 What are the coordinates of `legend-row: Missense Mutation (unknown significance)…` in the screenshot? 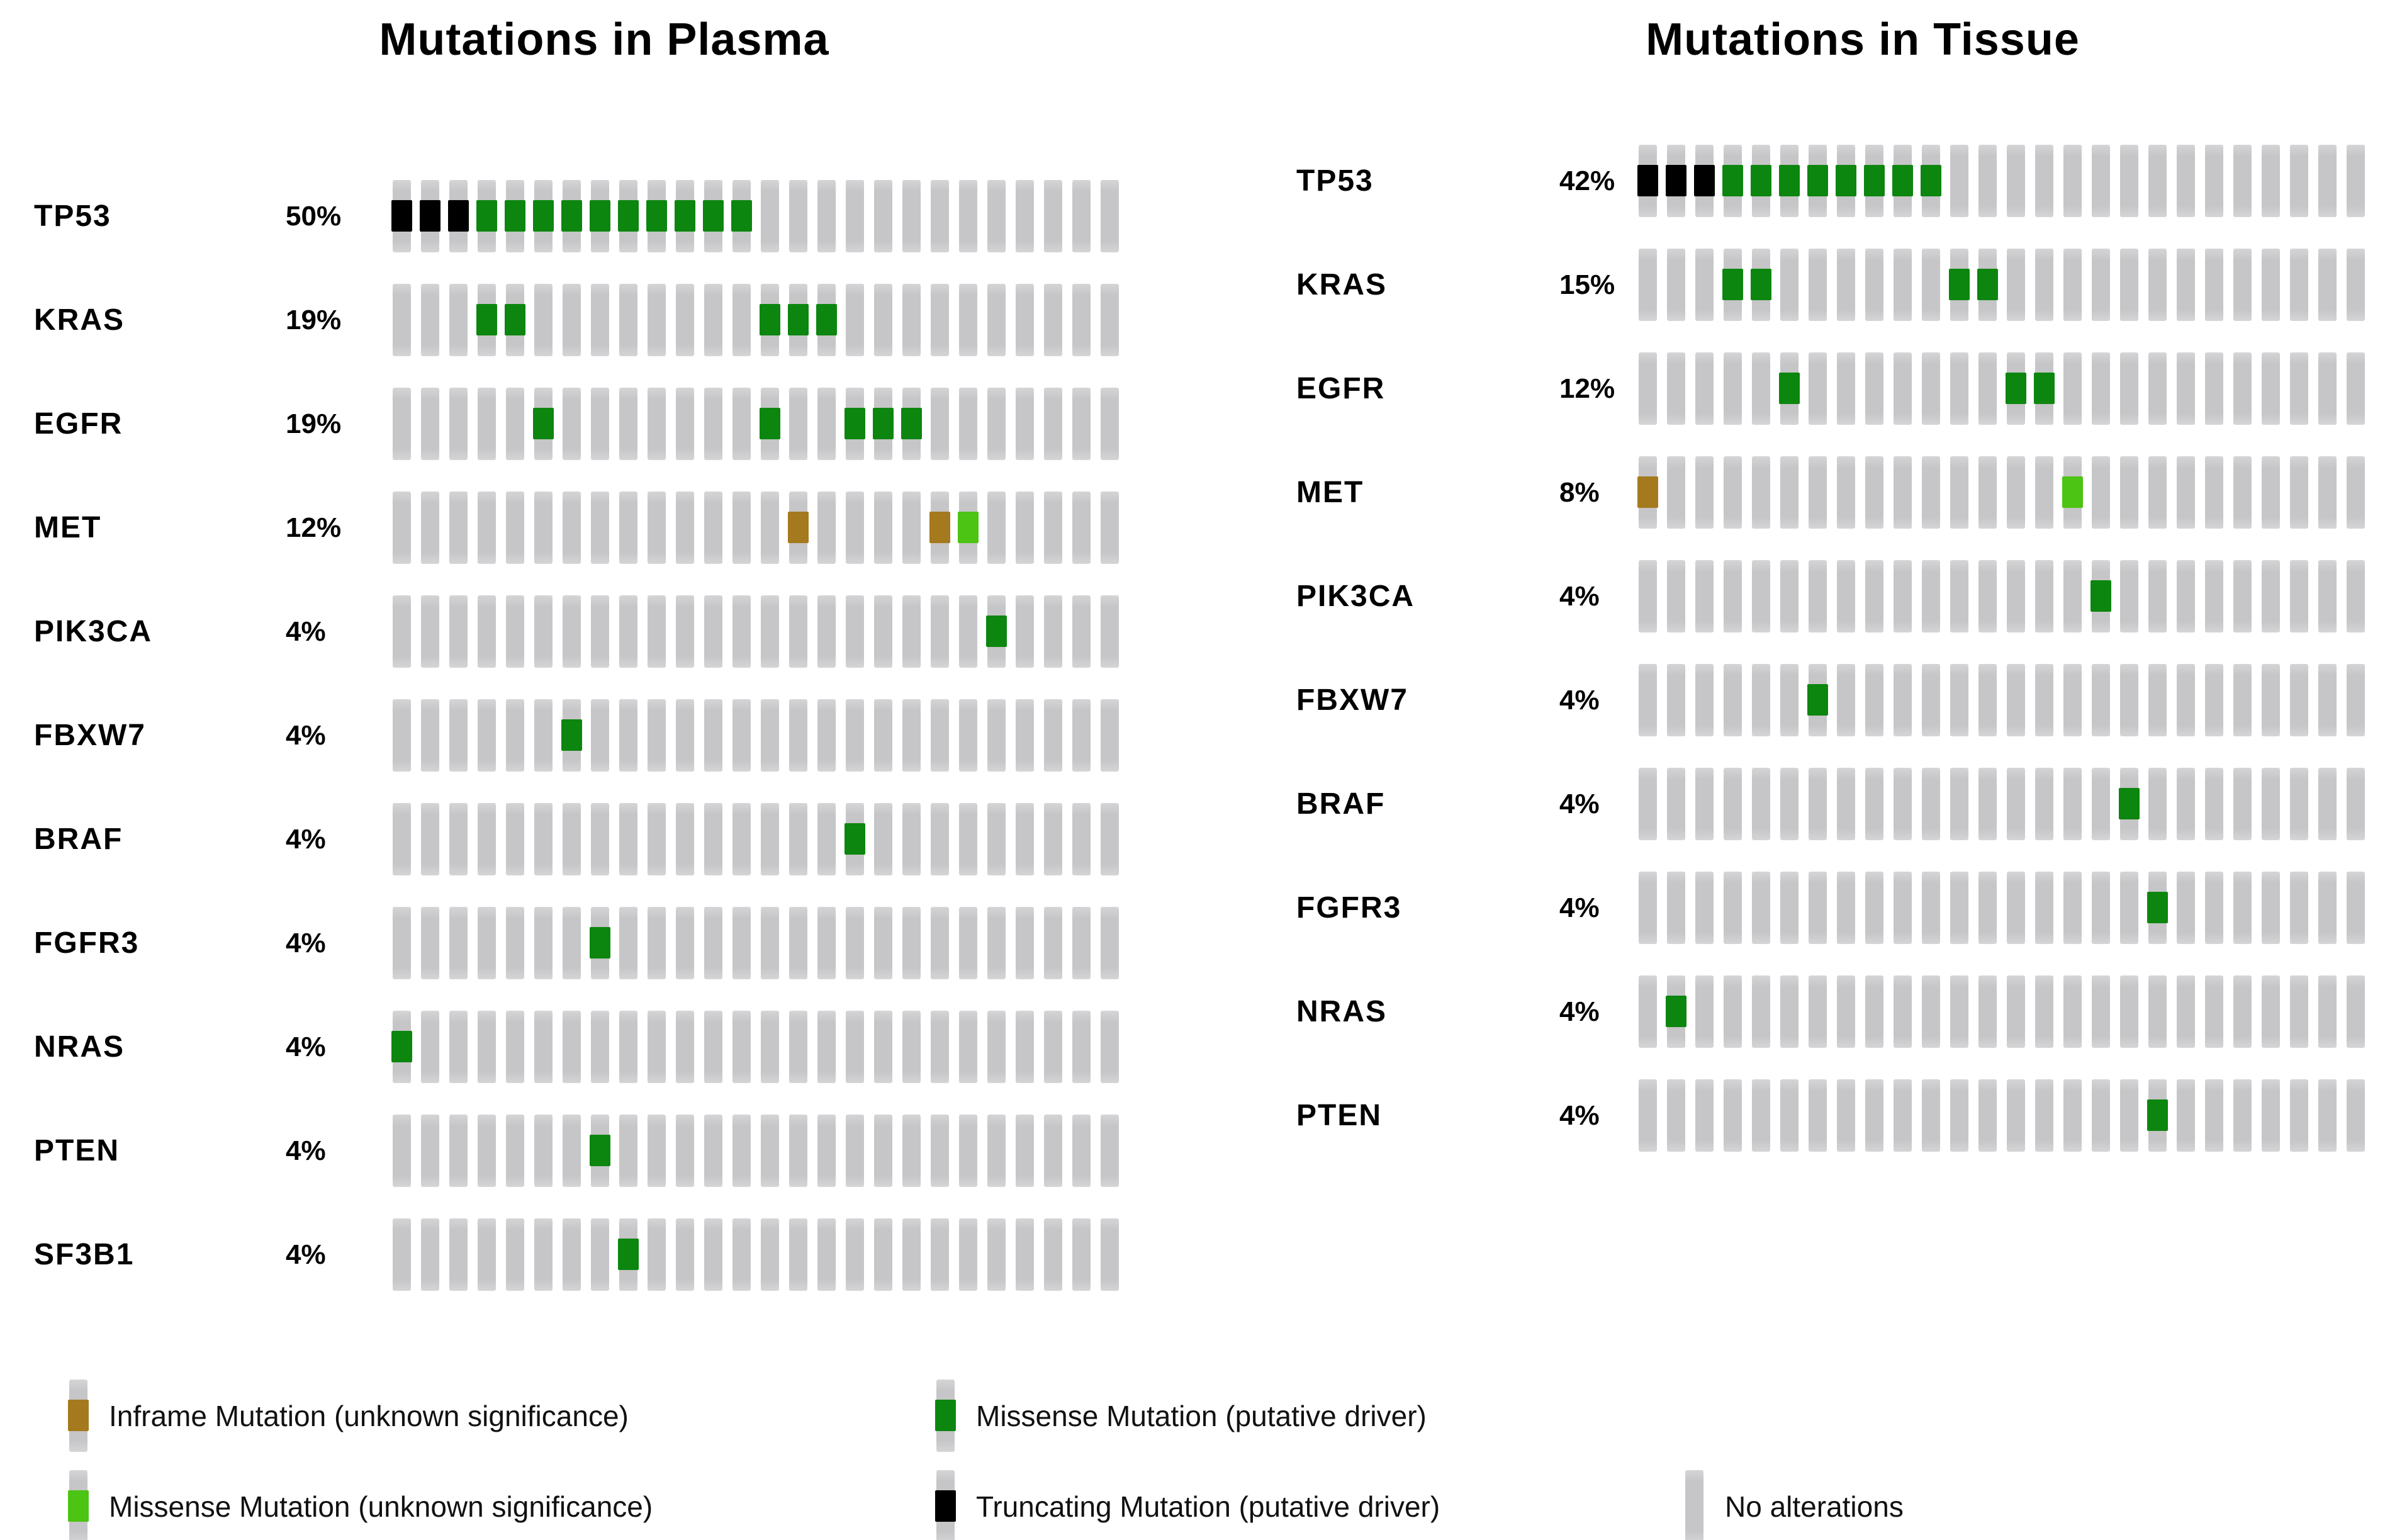 It's located at (1192, 1505).